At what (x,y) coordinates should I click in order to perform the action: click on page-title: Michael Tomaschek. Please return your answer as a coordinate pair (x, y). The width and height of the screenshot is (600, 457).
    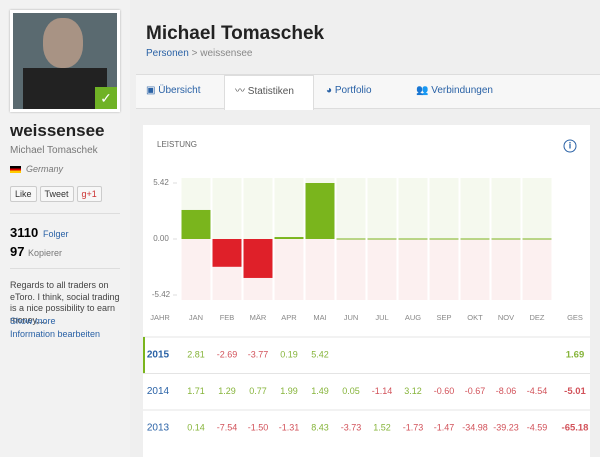
    Looking at the image, I should click on (235, 33).